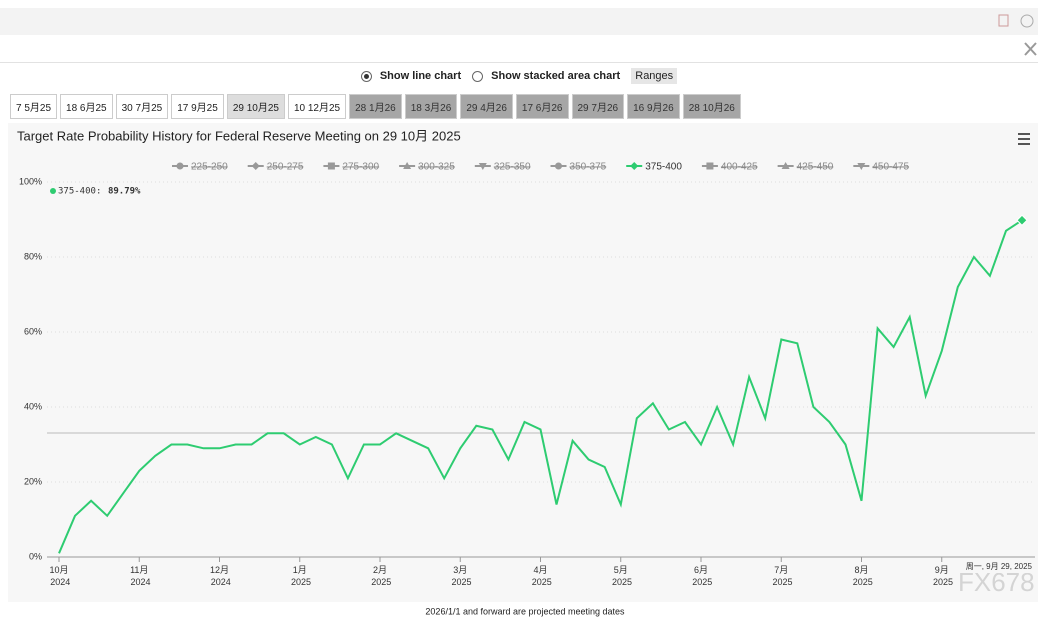 This screenshot has width=1038, height=621. I want to click on y-tick-label: 80%, so click(33, 256).